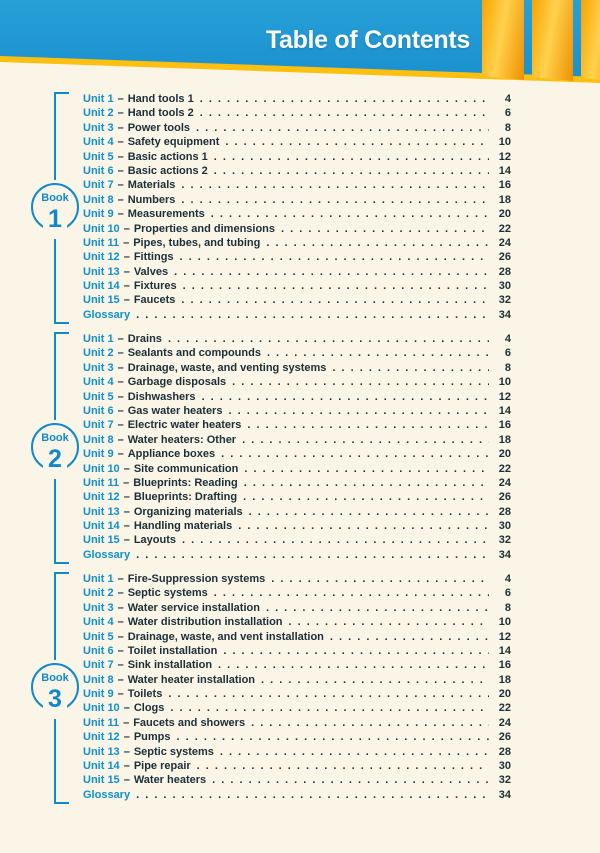 The height and width of the screenshot is (853, 600). What do you see at coordinates (297, 723) in the screenshot?
I see `toc-entry: Unit 11 – Faucets and showers 24` at bounding box center [297, 723].